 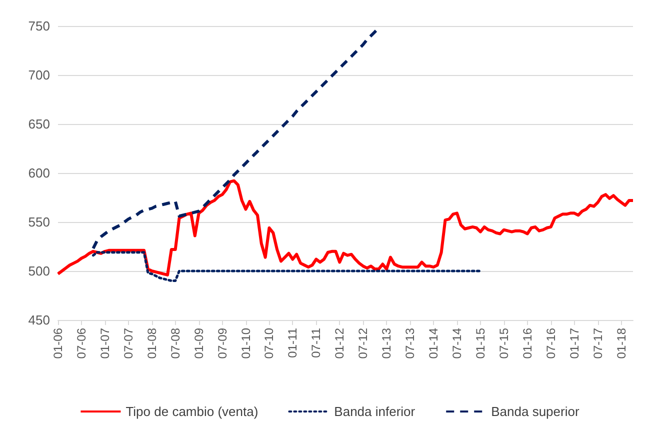 What do you see at coordinates (387, 343) in the screenshot?
I see `x-tick-label: 01-13` at bounding box center [387, 343].